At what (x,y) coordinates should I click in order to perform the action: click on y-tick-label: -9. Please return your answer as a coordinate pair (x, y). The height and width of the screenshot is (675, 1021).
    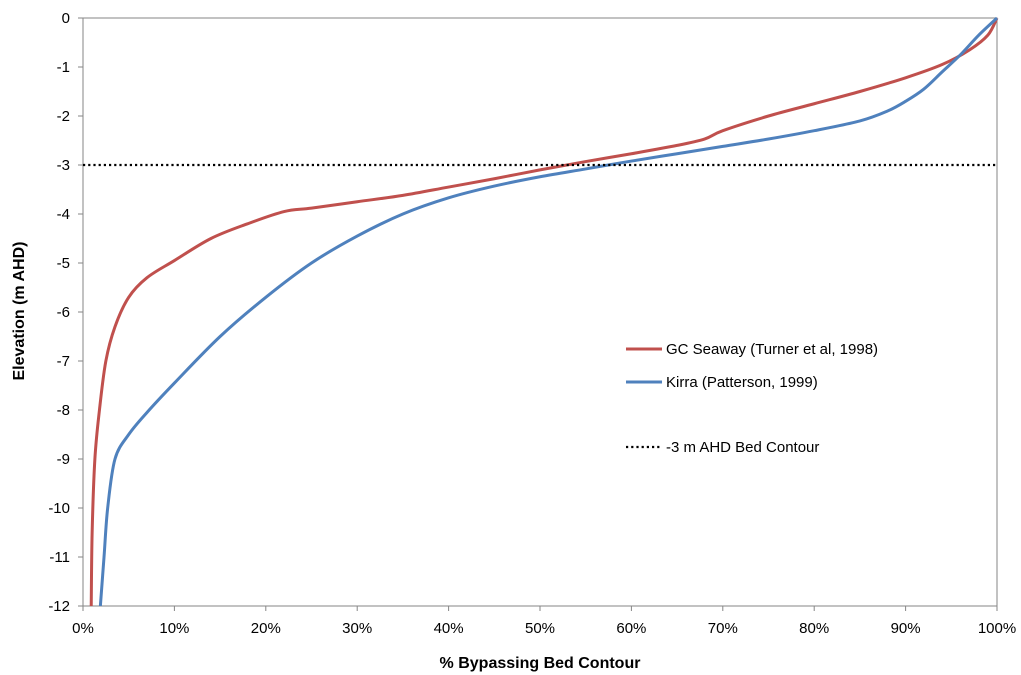
    Looking at the image, I should click on (63, 459).